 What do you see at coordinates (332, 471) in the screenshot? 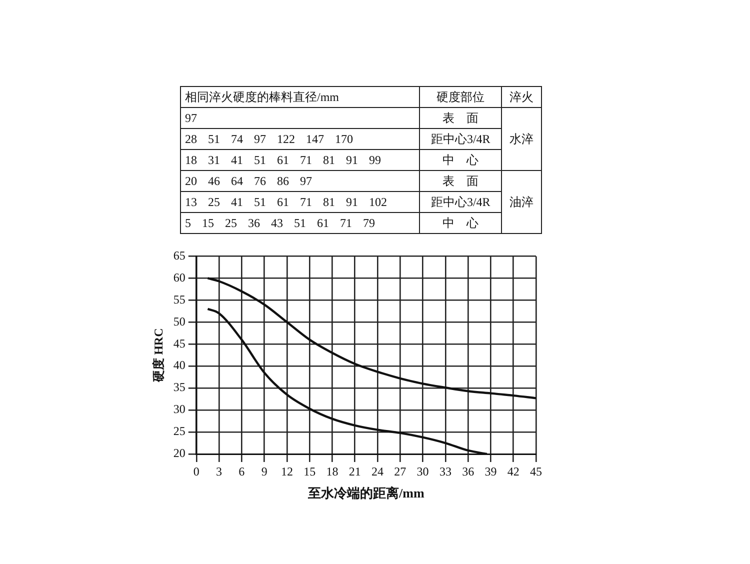
I see `x-tick-label: 18` at bounding box center [332, 471].